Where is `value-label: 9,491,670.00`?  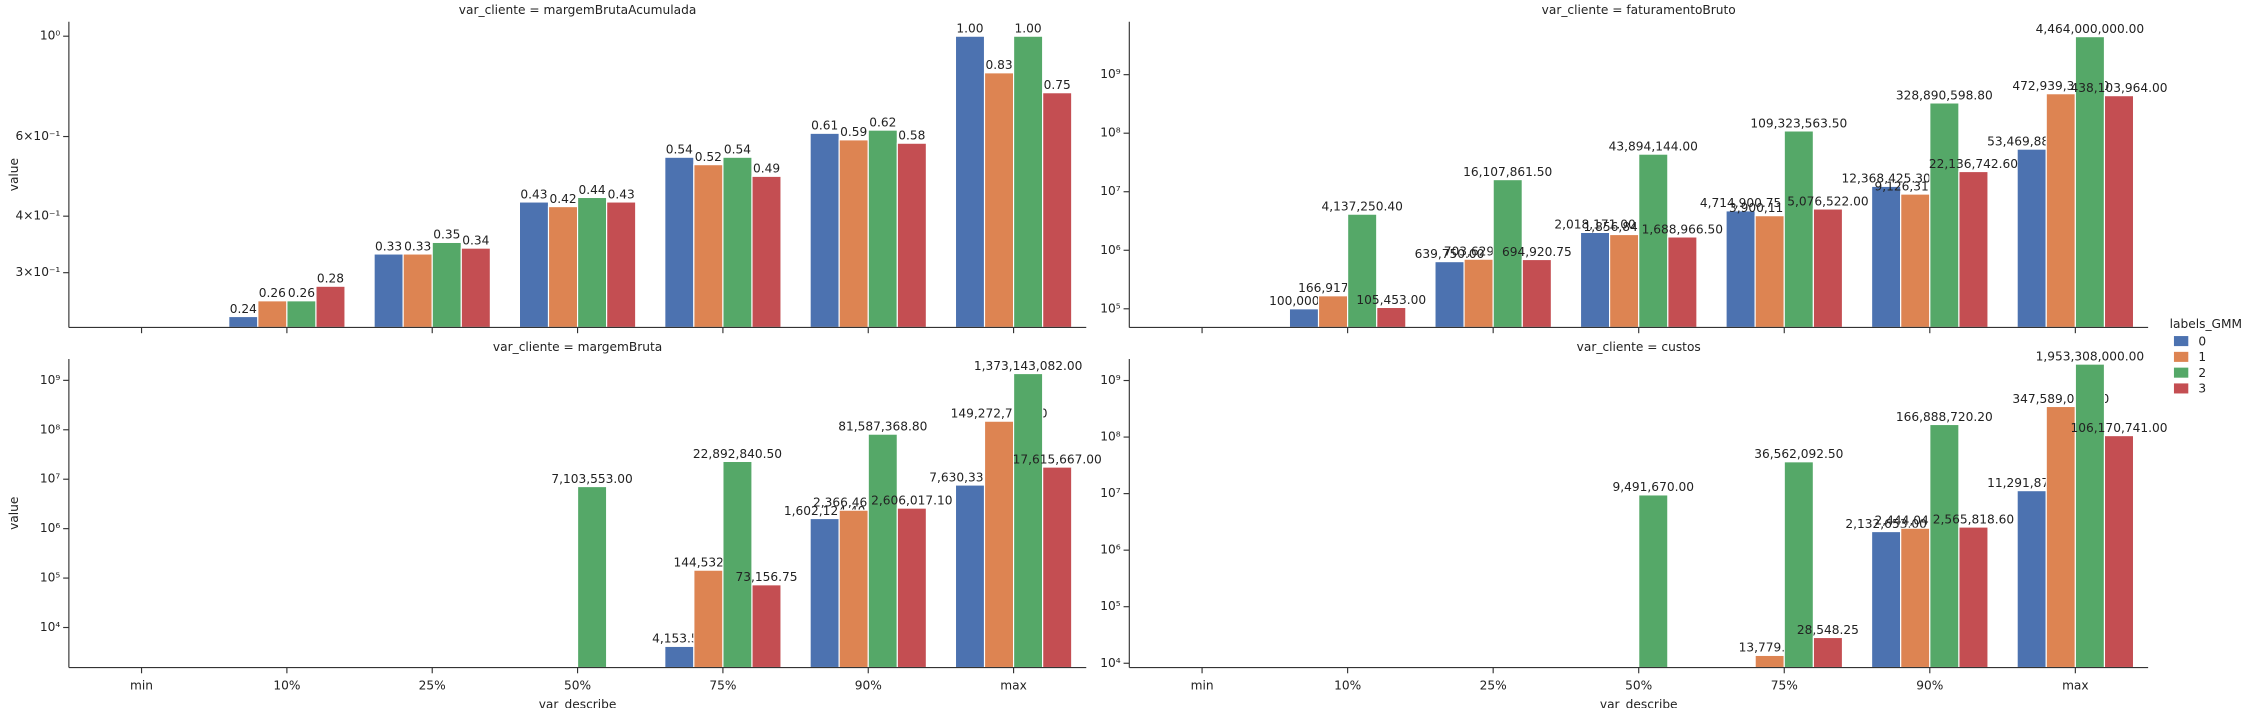
value-label: 9,491,670.00 is located at coordinates (1653, 487).